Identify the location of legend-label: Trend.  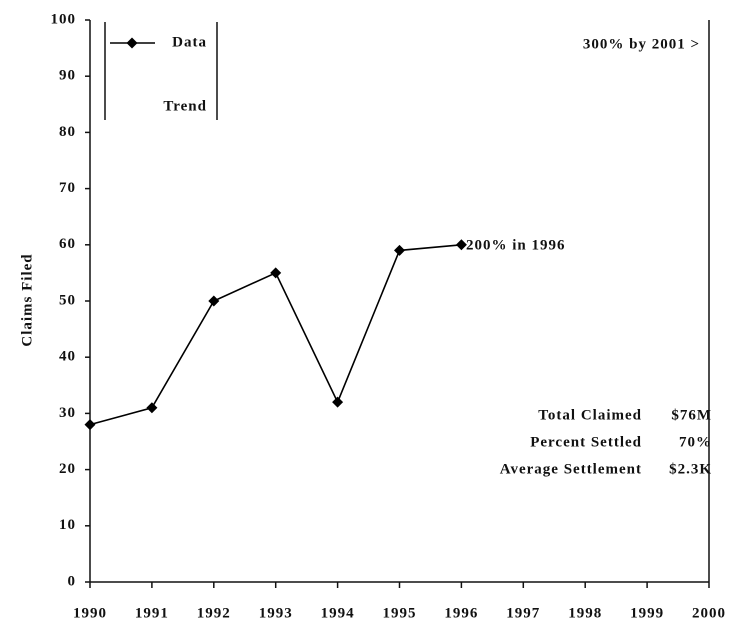
(185, 106).